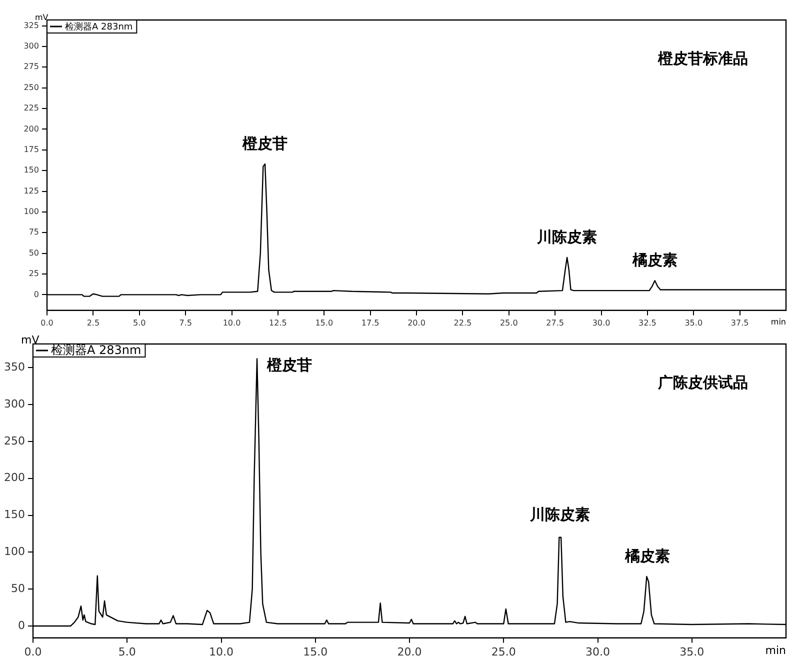  I want to click on y-tick-label: 25, so click(33, 273).